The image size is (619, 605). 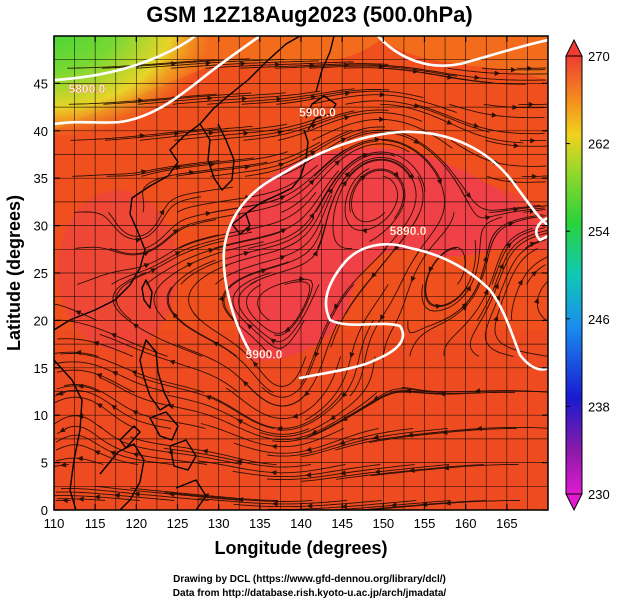 I want to click on colorbar-labels: 230 238 246 254 262 270, so click(x=588, y=275).